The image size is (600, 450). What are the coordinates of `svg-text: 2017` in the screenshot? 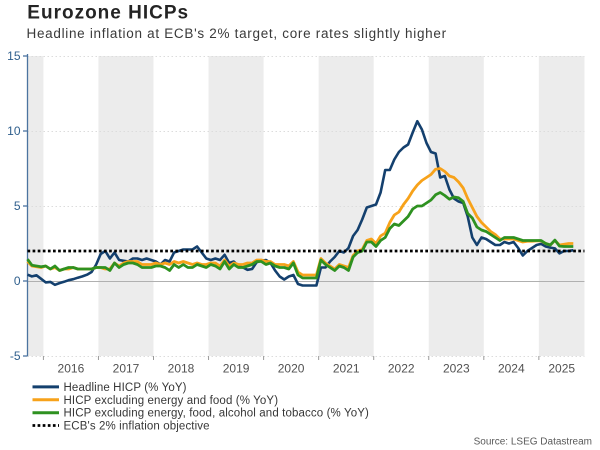 It's located at (126, 369).